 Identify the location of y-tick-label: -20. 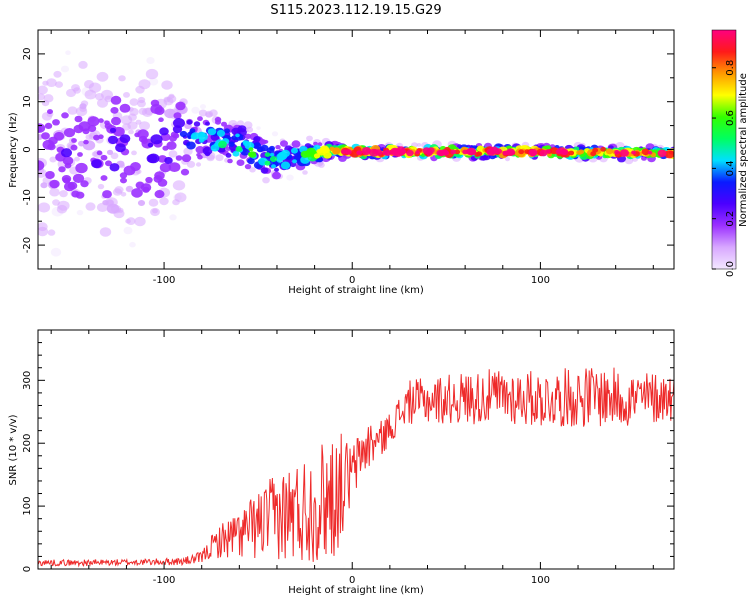
(27, 245).